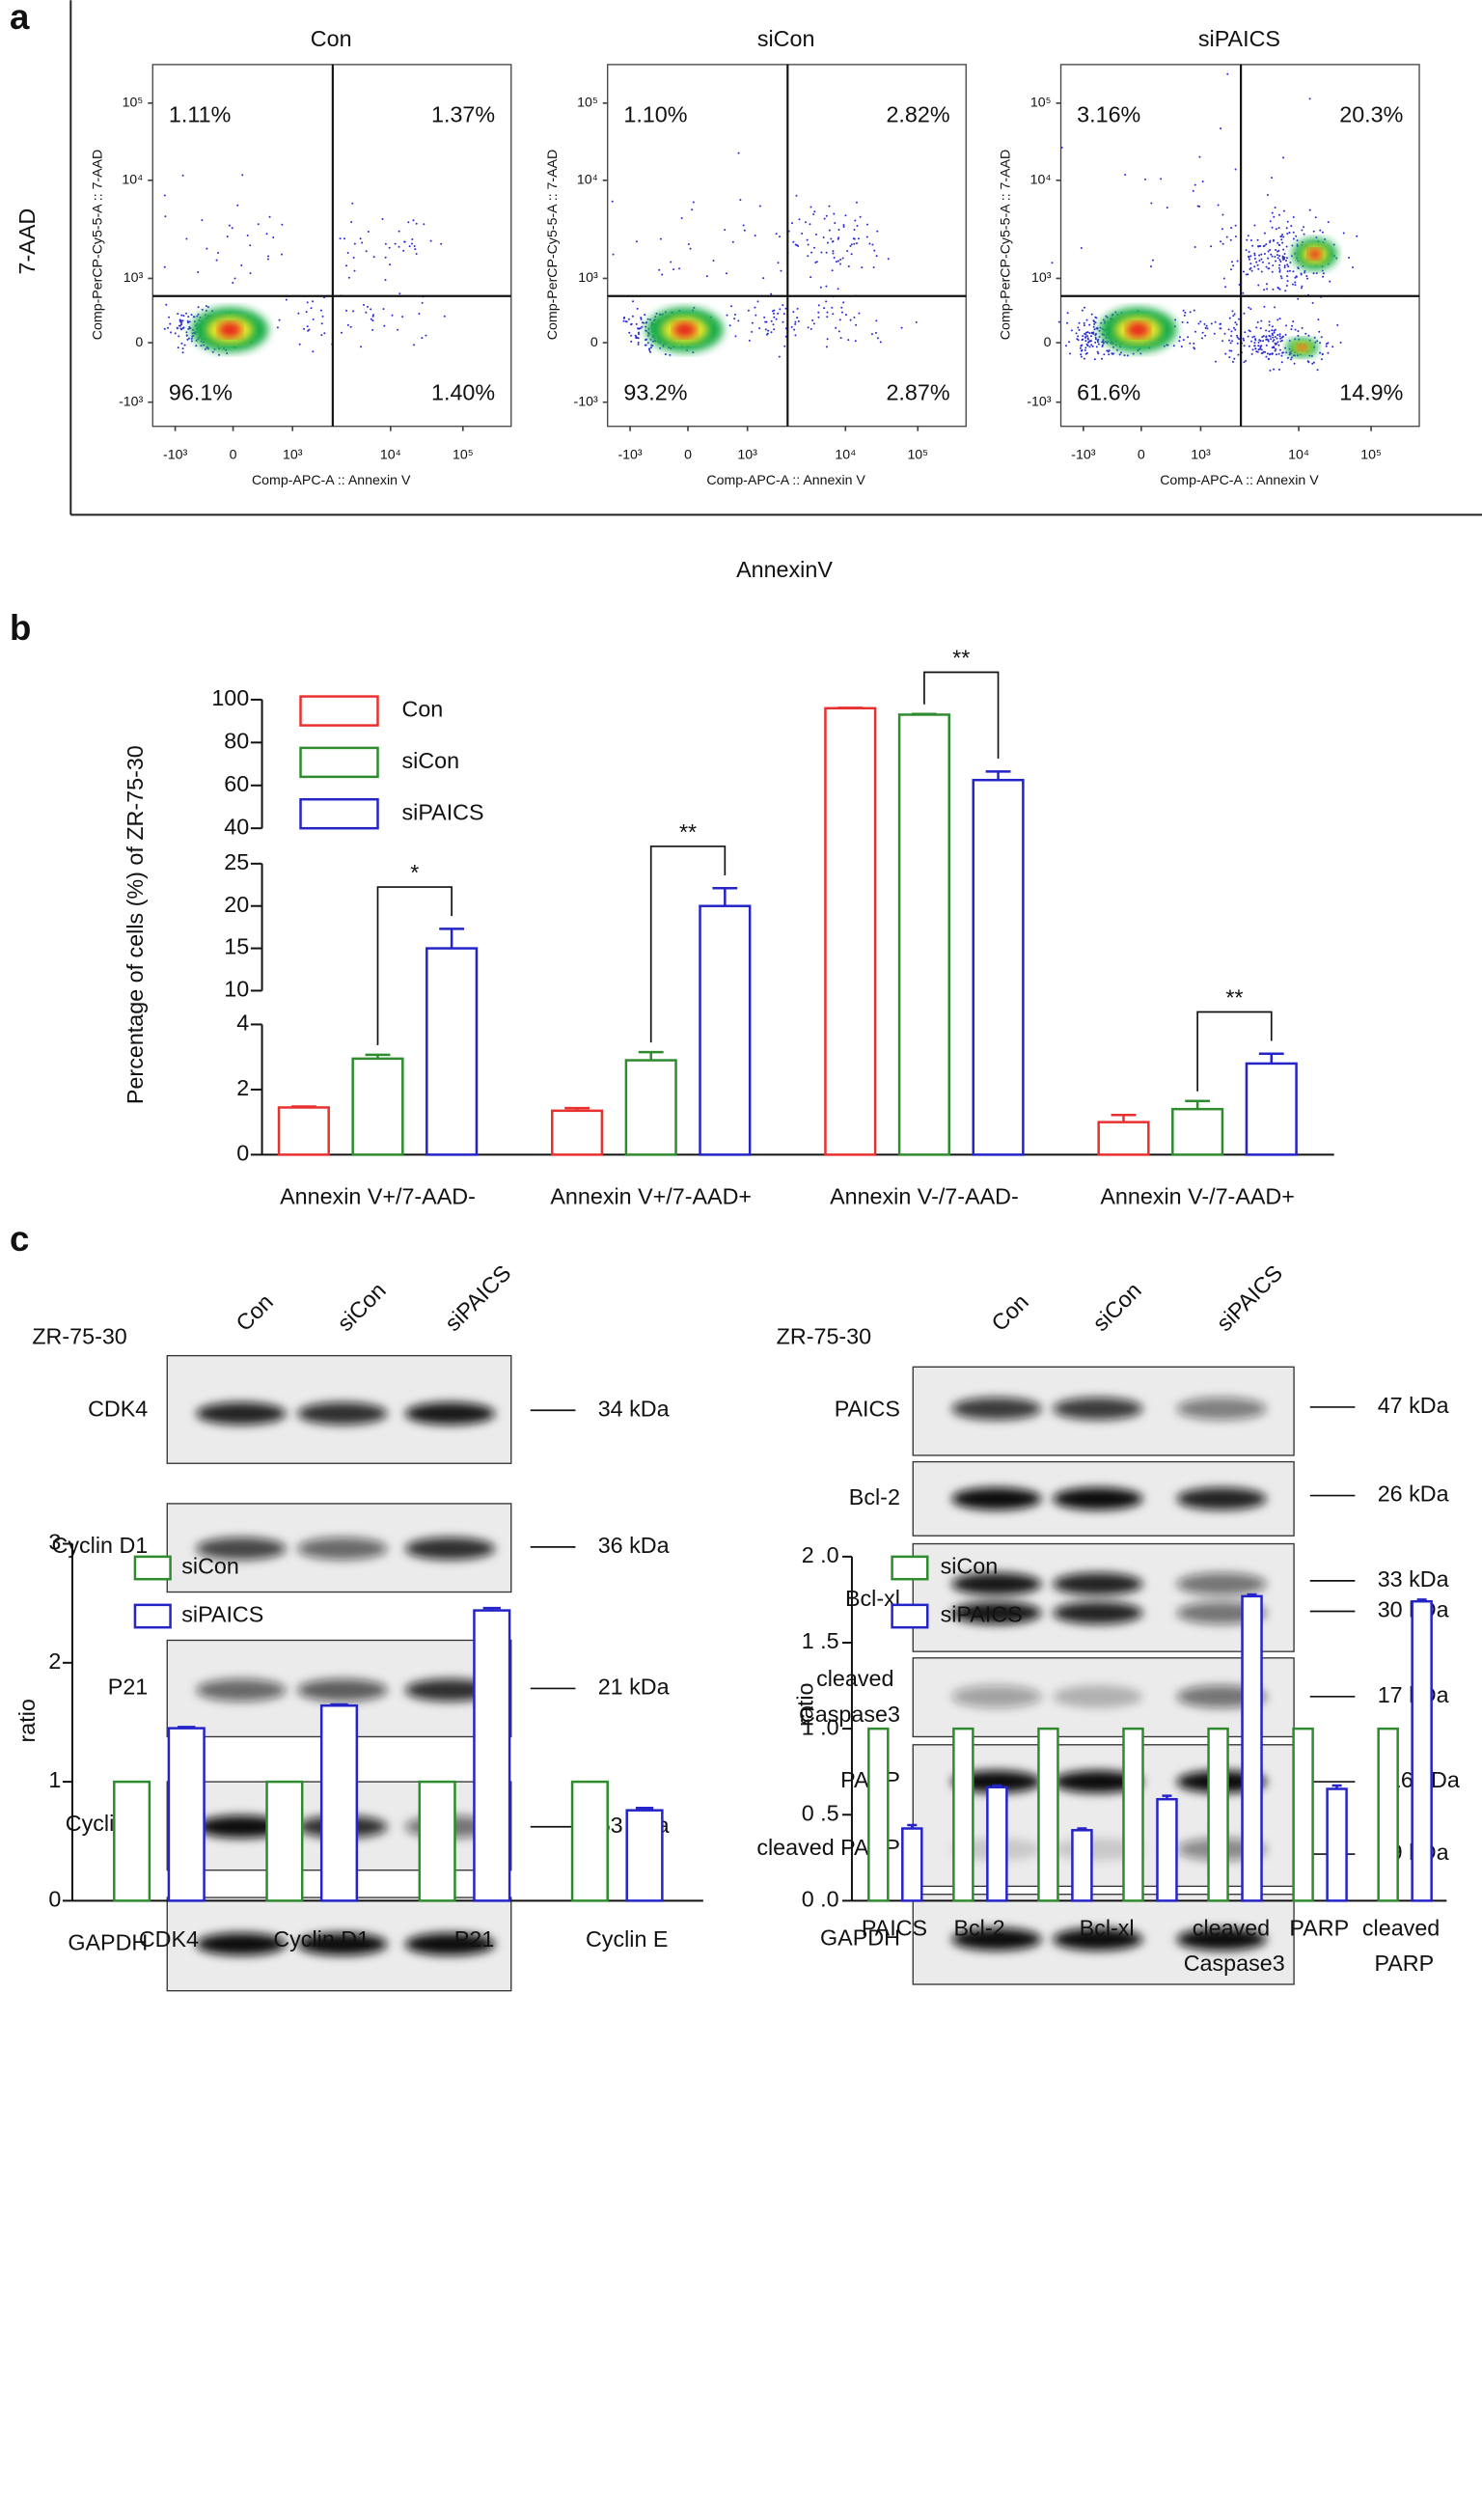  What do you see at coordinates (442, 812) in the screenshot?
I see `legend-label: siPAICS` at bounding box center [442, 812].